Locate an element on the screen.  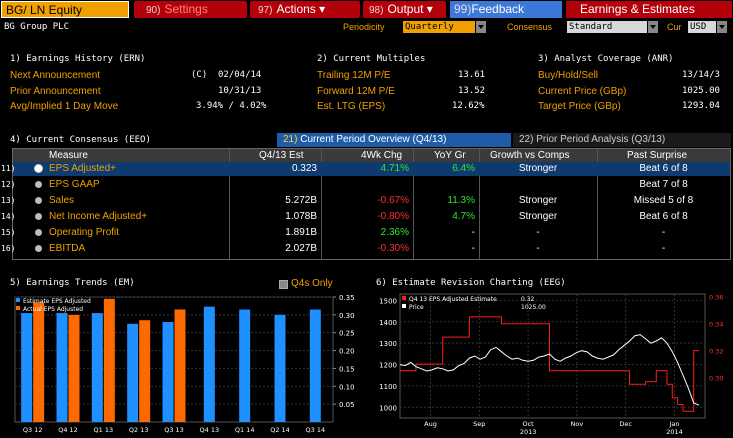
eeo-title: 4) Current Consensus (EEO) is located at coordinates (80, 140).